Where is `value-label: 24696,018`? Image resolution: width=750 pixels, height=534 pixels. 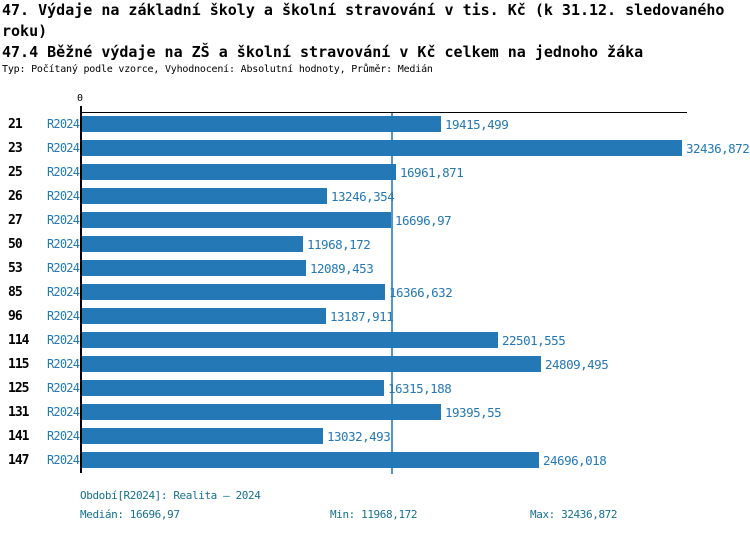 value-label: 24696,018 is located at coordinates (575, 460).